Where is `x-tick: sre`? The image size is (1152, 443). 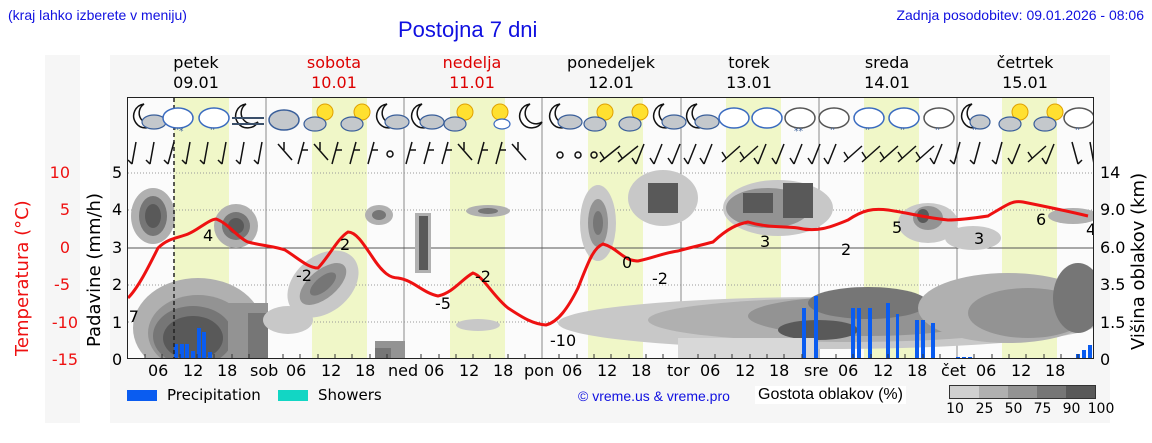
x-tick: sre is located at coordinates (816, 370).